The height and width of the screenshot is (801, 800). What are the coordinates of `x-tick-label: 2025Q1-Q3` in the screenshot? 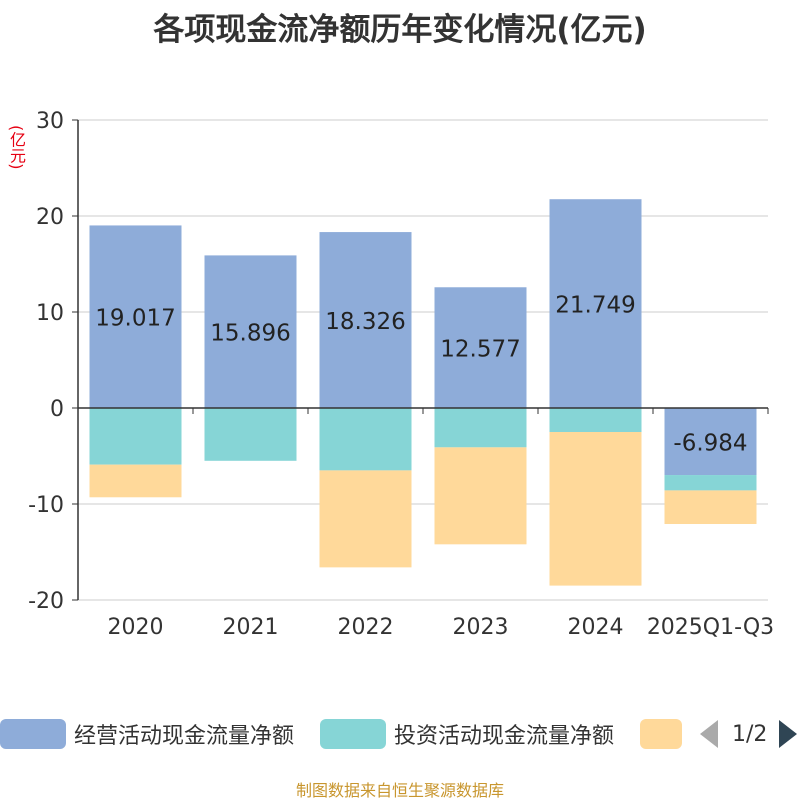 It's located at (710, 627).